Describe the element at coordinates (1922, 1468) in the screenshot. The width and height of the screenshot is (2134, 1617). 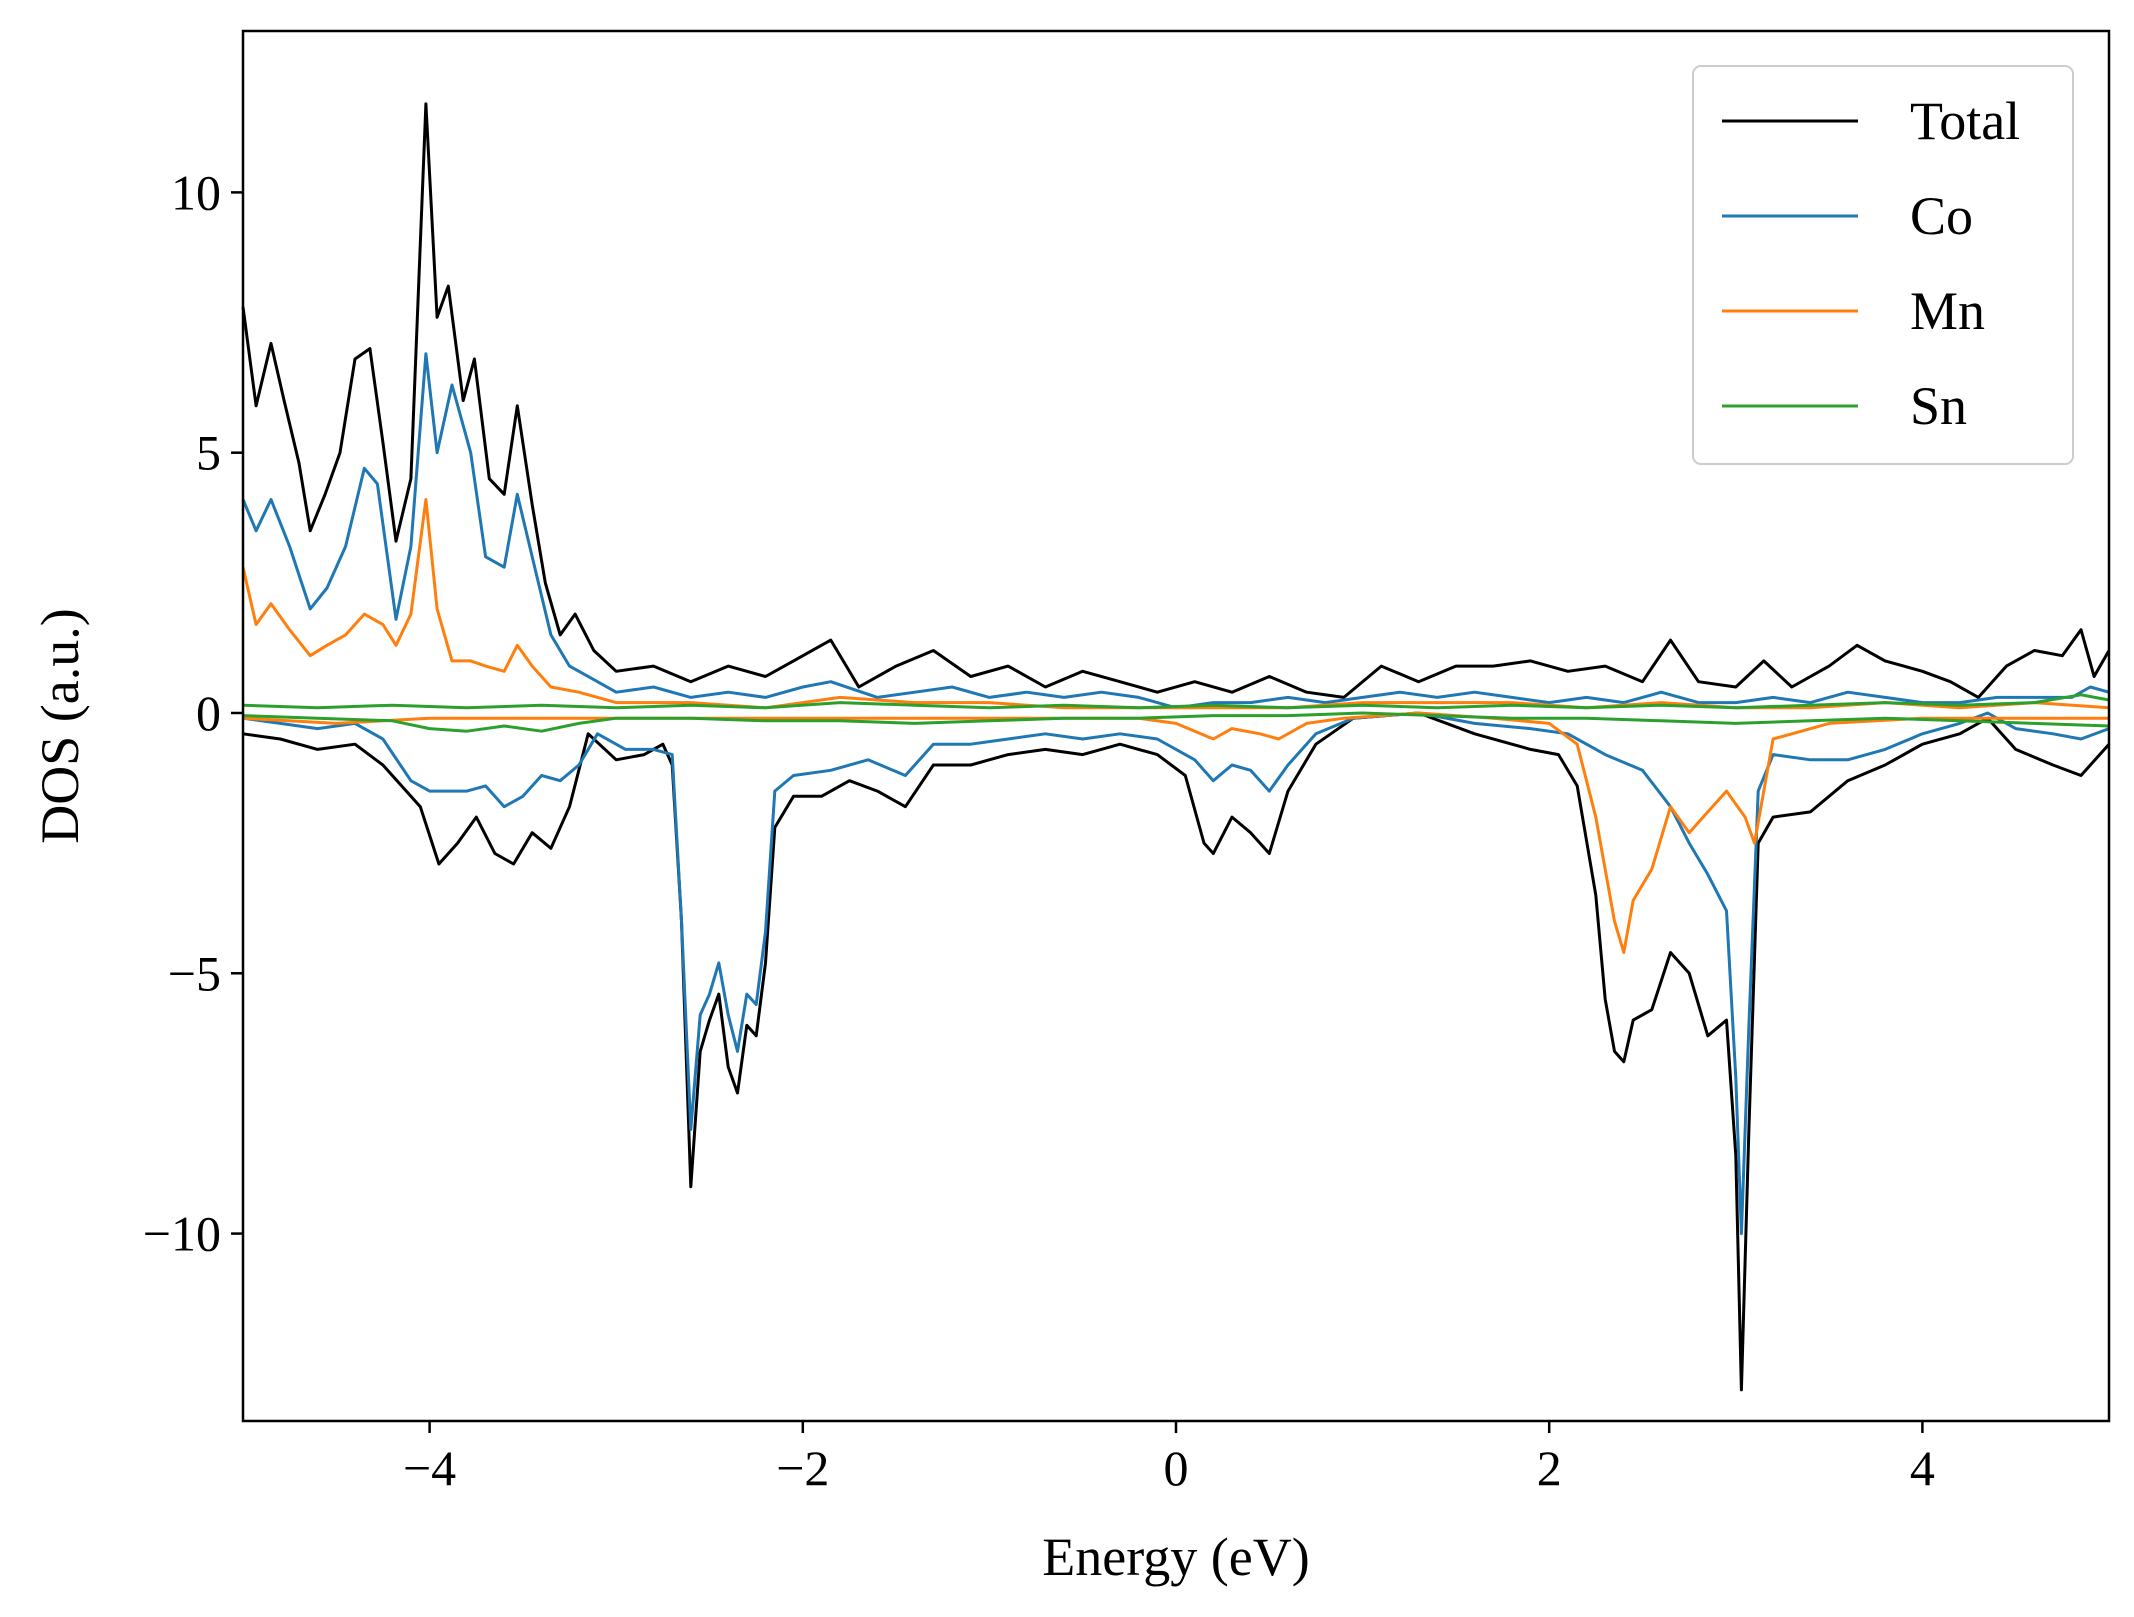
I see `x-tick-label: 4` at that location.